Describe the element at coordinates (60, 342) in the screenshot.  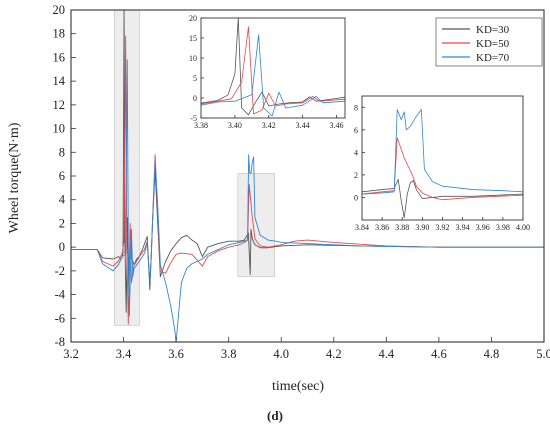
I see `main-y-tick-label: -8` at that location.